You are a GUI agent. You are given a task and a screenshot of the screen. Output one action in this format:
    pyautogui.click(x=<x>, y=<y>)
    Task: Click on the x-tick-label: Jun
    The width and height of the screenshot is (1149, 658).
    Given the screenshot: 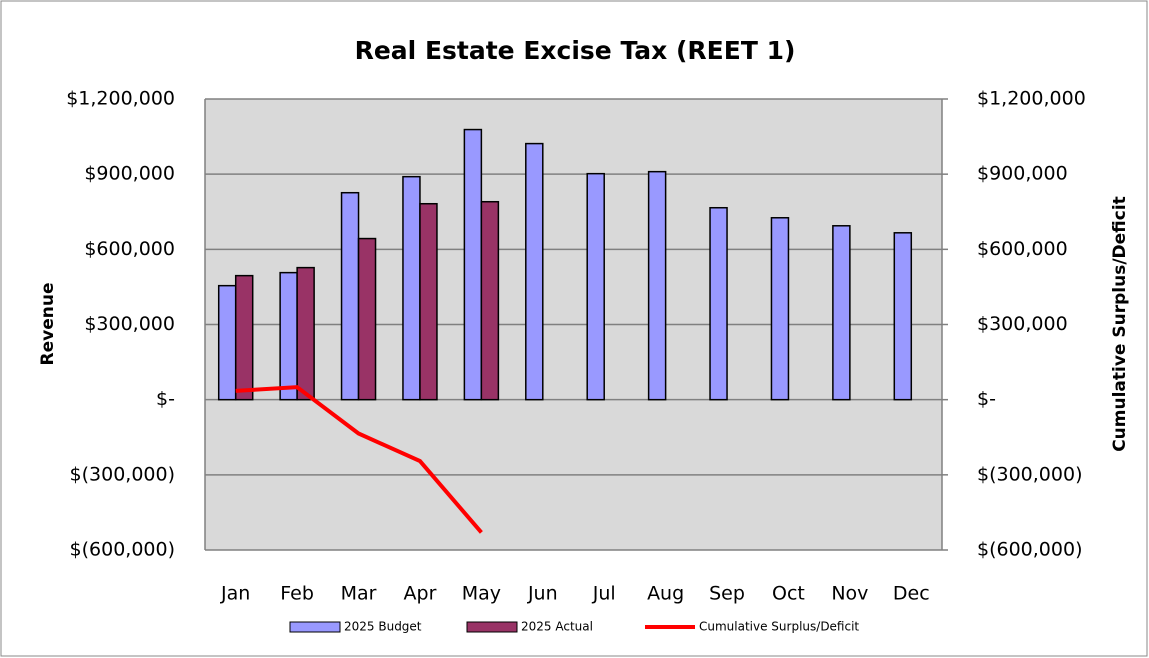 What is the action you would take?
    pyautogui.click(x=542, y=594)
    